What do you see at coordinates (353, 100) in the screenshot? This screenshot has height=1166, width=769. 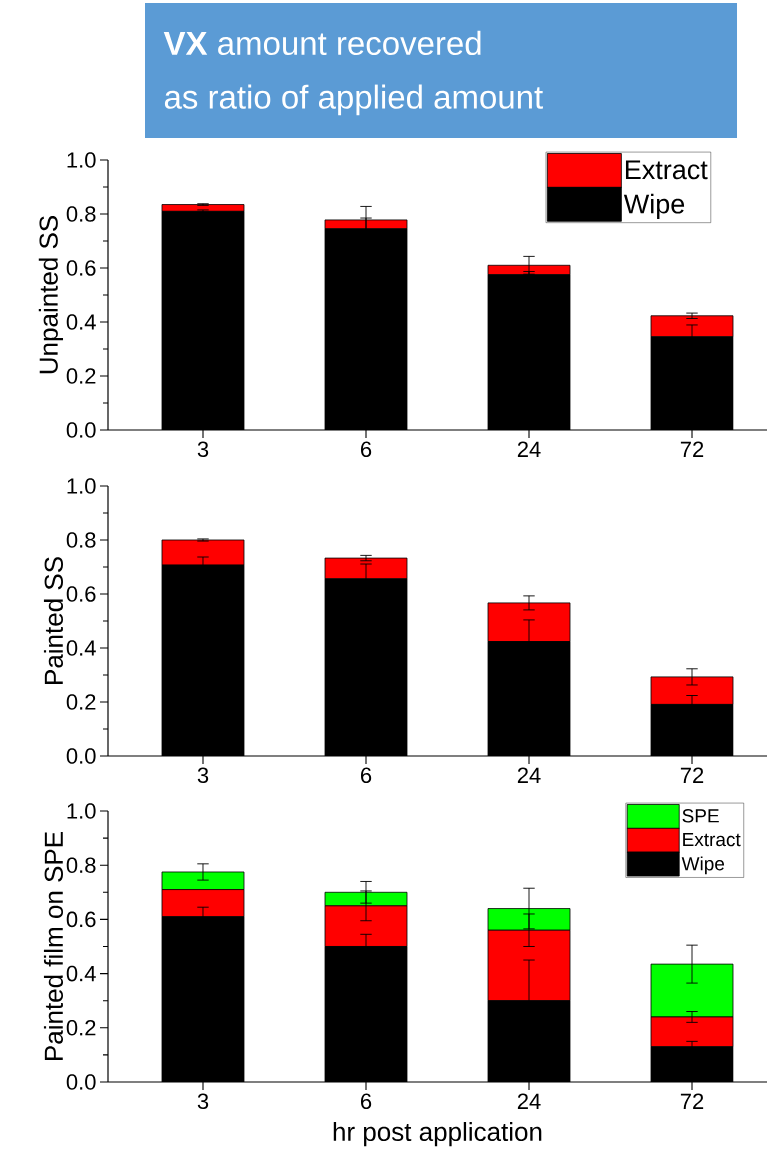 I see `chart-subtitle: as ratio of applied amount` at bounding box center [353, 100].